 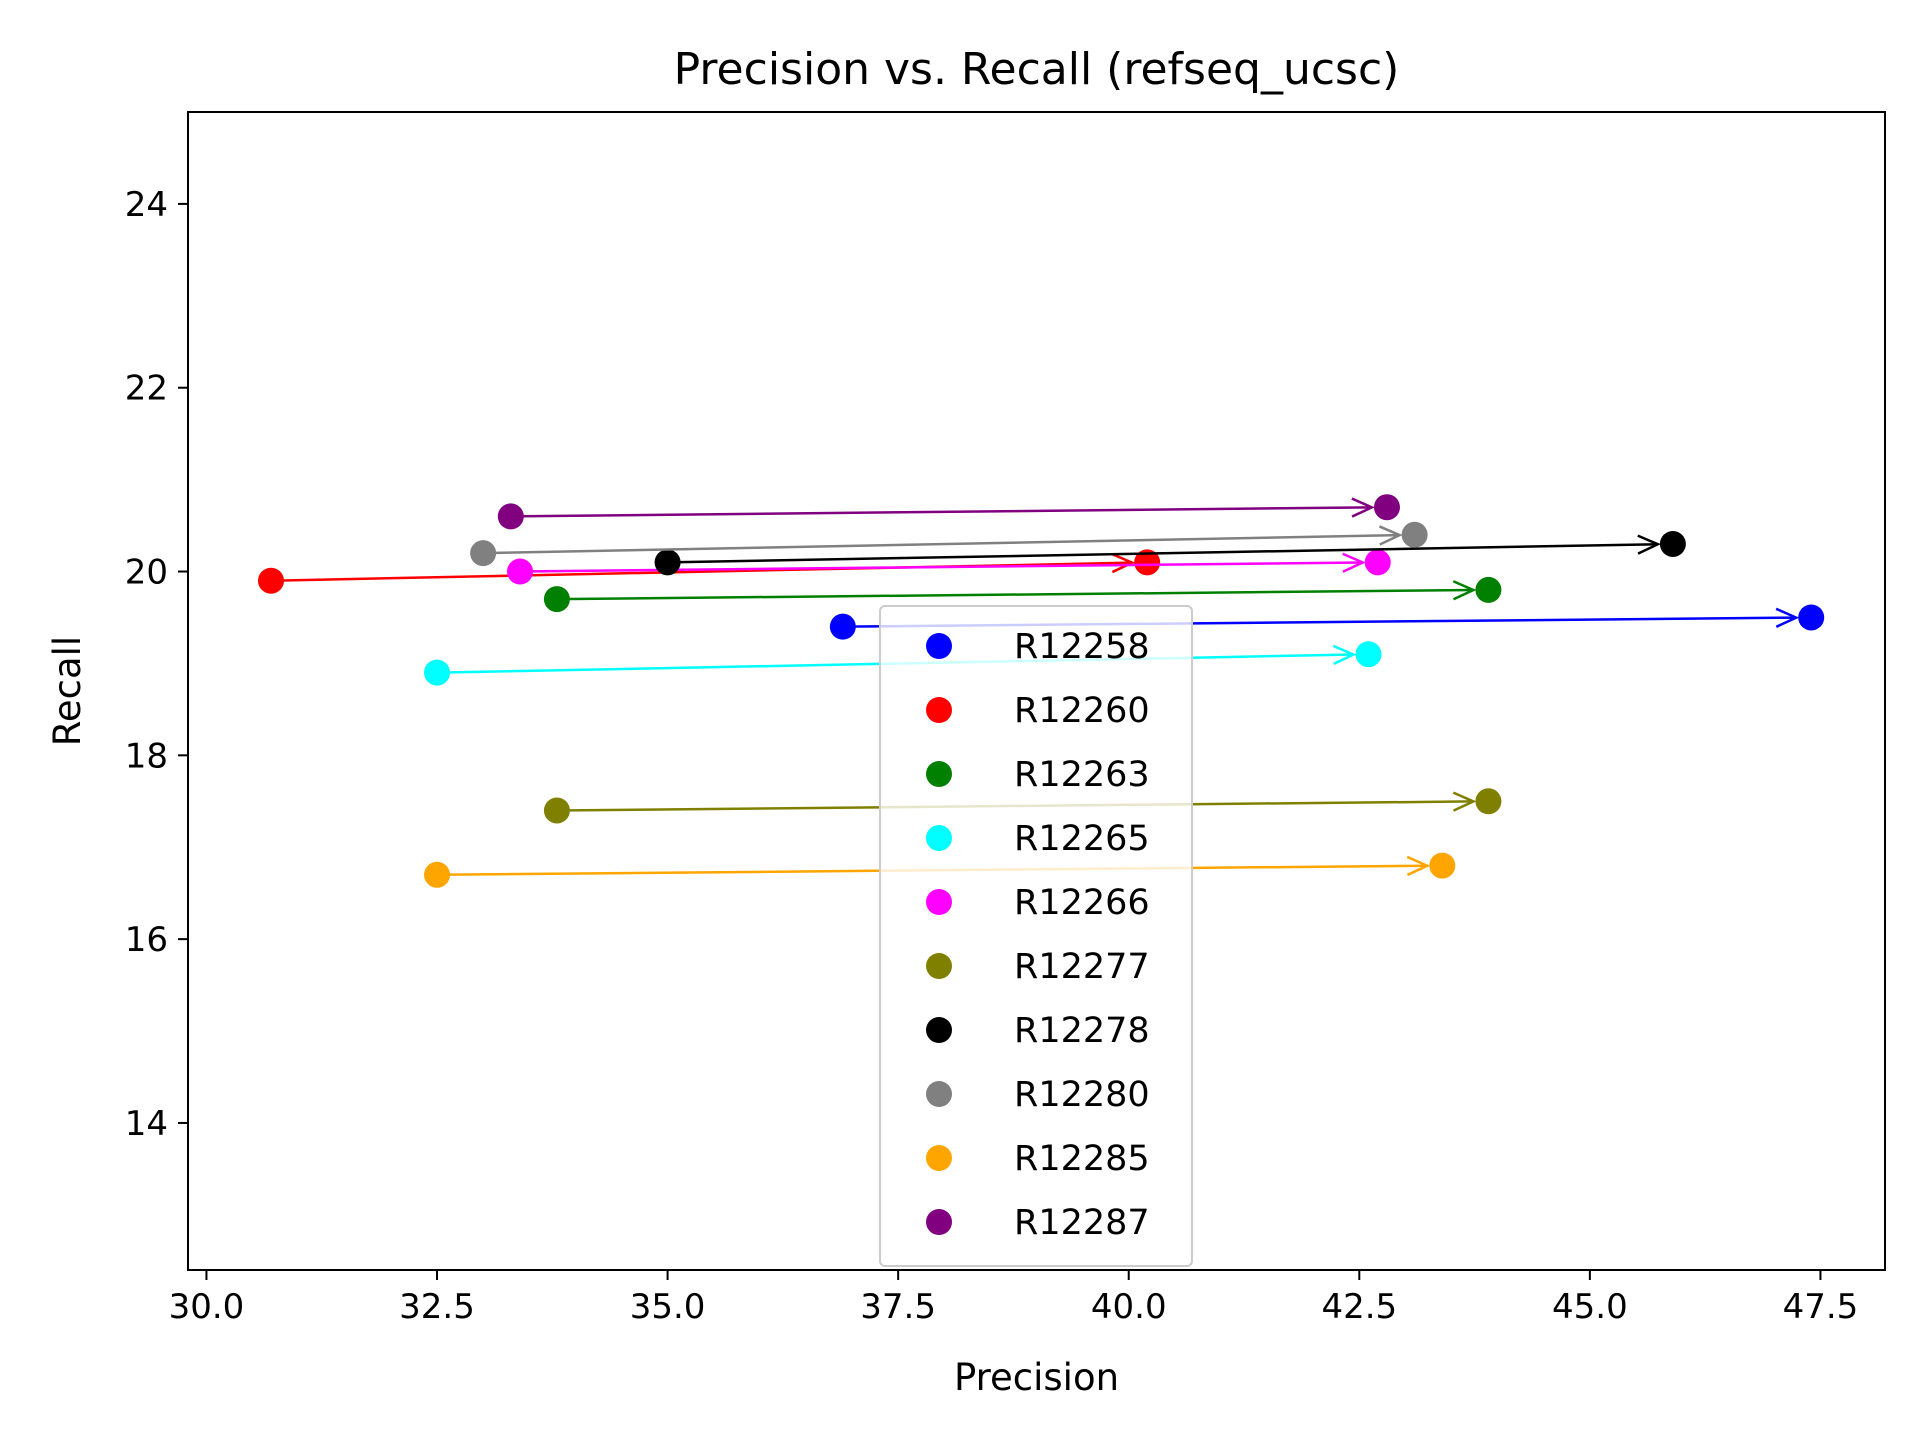 What do you see at coordinates (146, 940) in the screenshot?
I see `y-tick-label: 16` at bounding box center [146, 940].